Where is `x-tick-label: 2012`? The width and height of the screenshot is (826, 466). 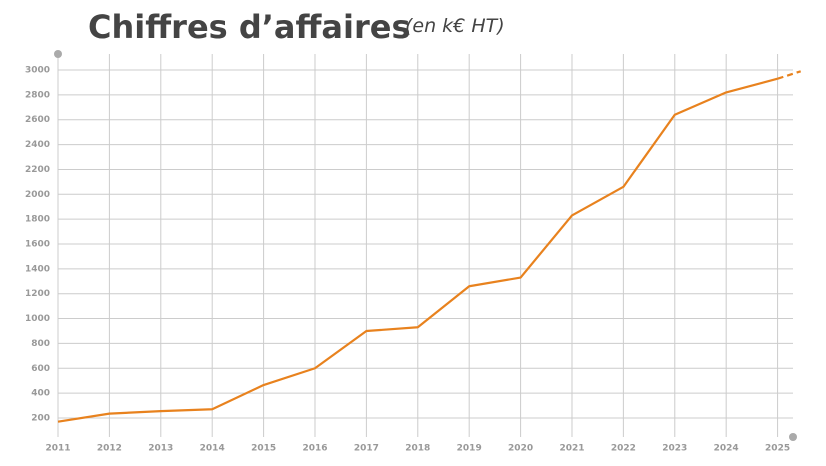
x-tick-label: 2012 is located at coordinates (109, 449).